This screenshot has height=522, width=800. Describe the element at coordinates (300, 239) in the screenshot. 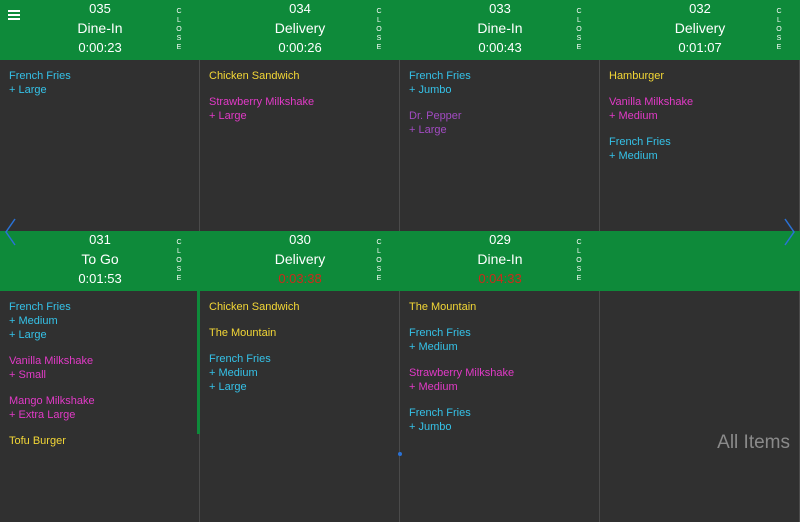

I see `order-number: 030` at that location.